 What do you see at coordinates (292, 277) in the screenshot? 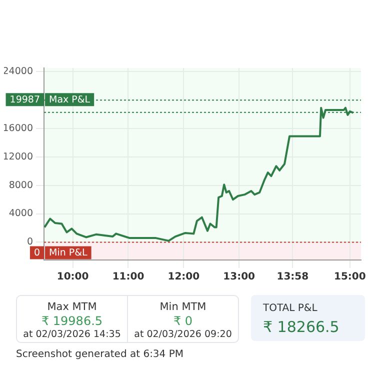
I see `x-tick-label: 13:58` at bounding box center [292, 277].